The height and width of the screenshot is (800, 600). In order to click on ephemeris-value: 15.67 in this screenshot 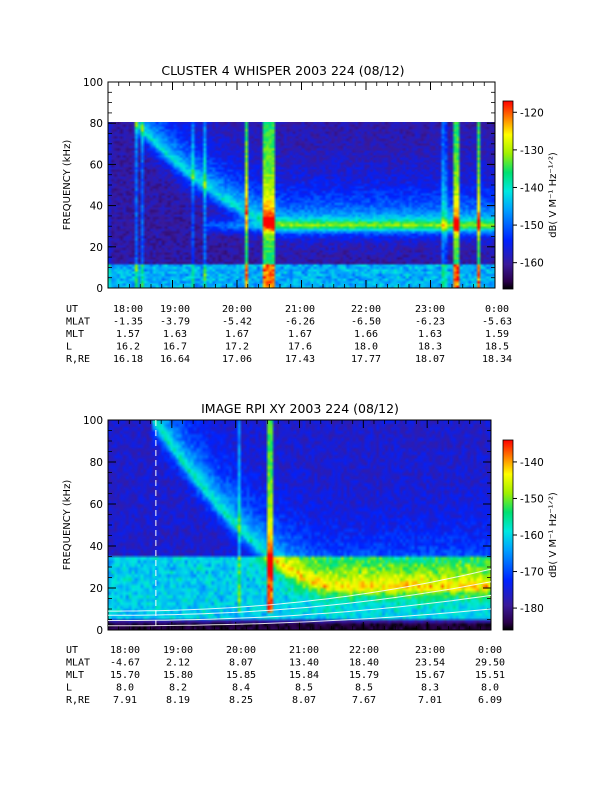, I will do `click(430, 675)`.